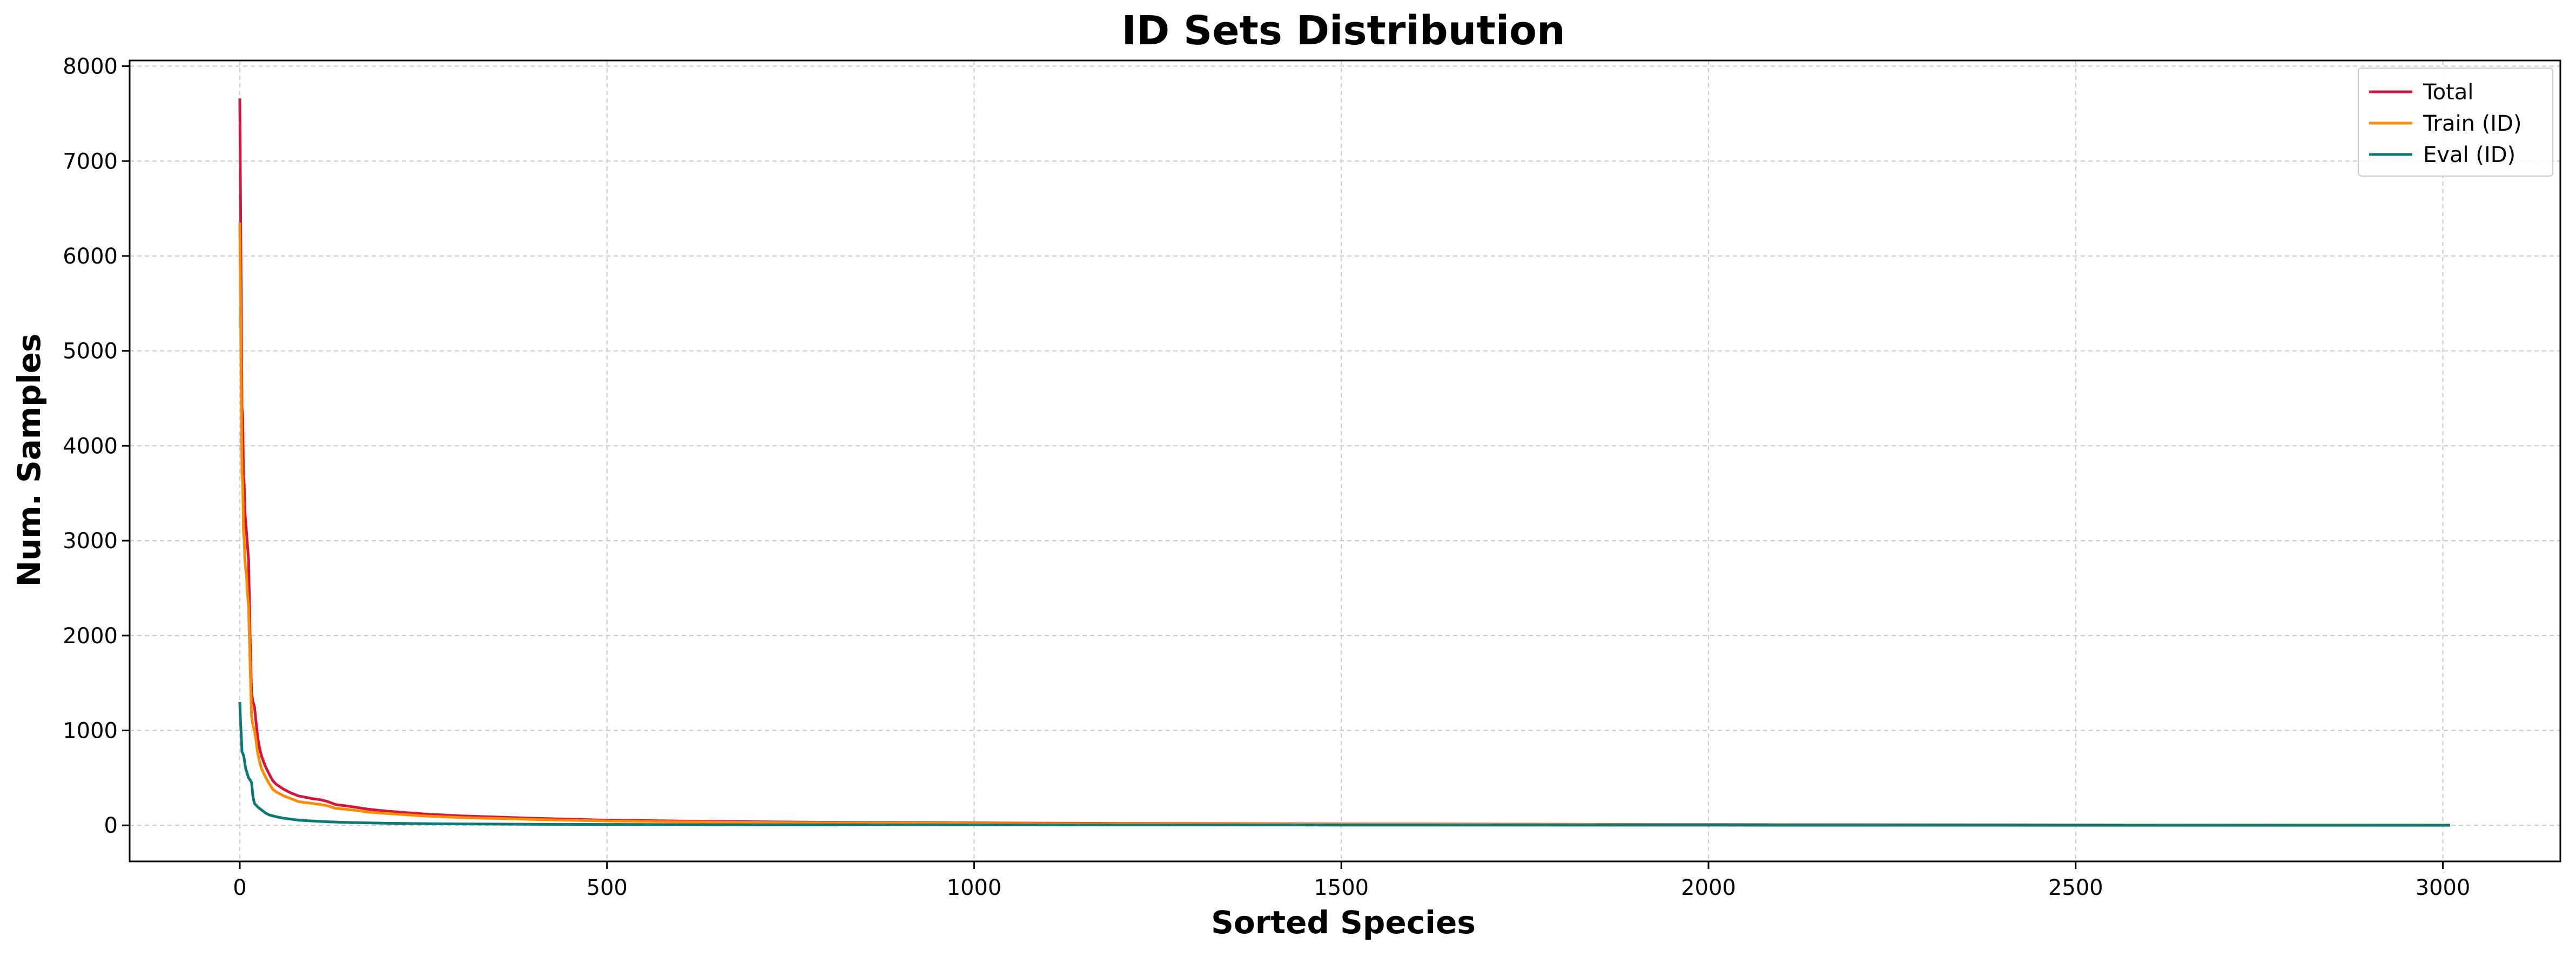 The width and height of the screenshot is (2576, 957). I want to click on y-tick-label: 8000, so click(90, 67).